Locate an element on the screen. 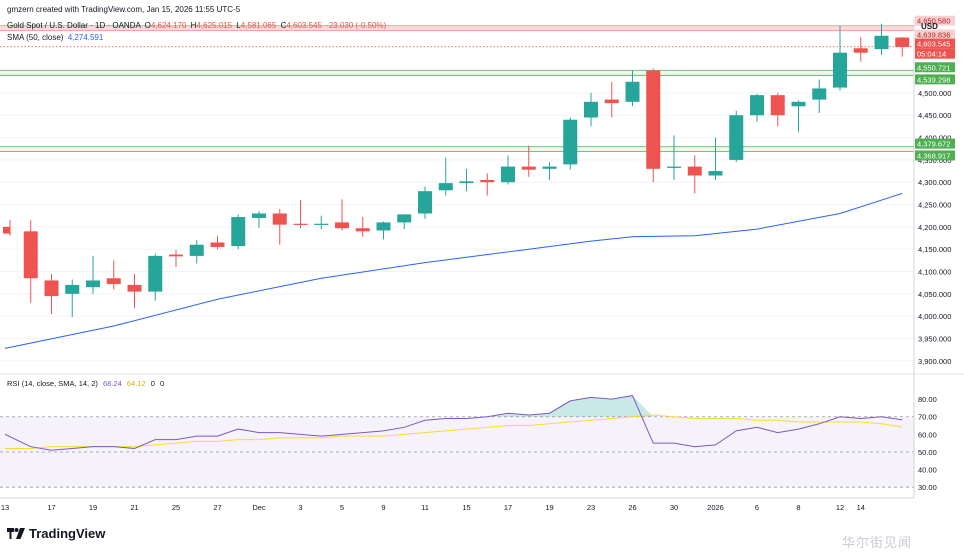  ohlc-open-label: O is located at coordinates (147, 25).